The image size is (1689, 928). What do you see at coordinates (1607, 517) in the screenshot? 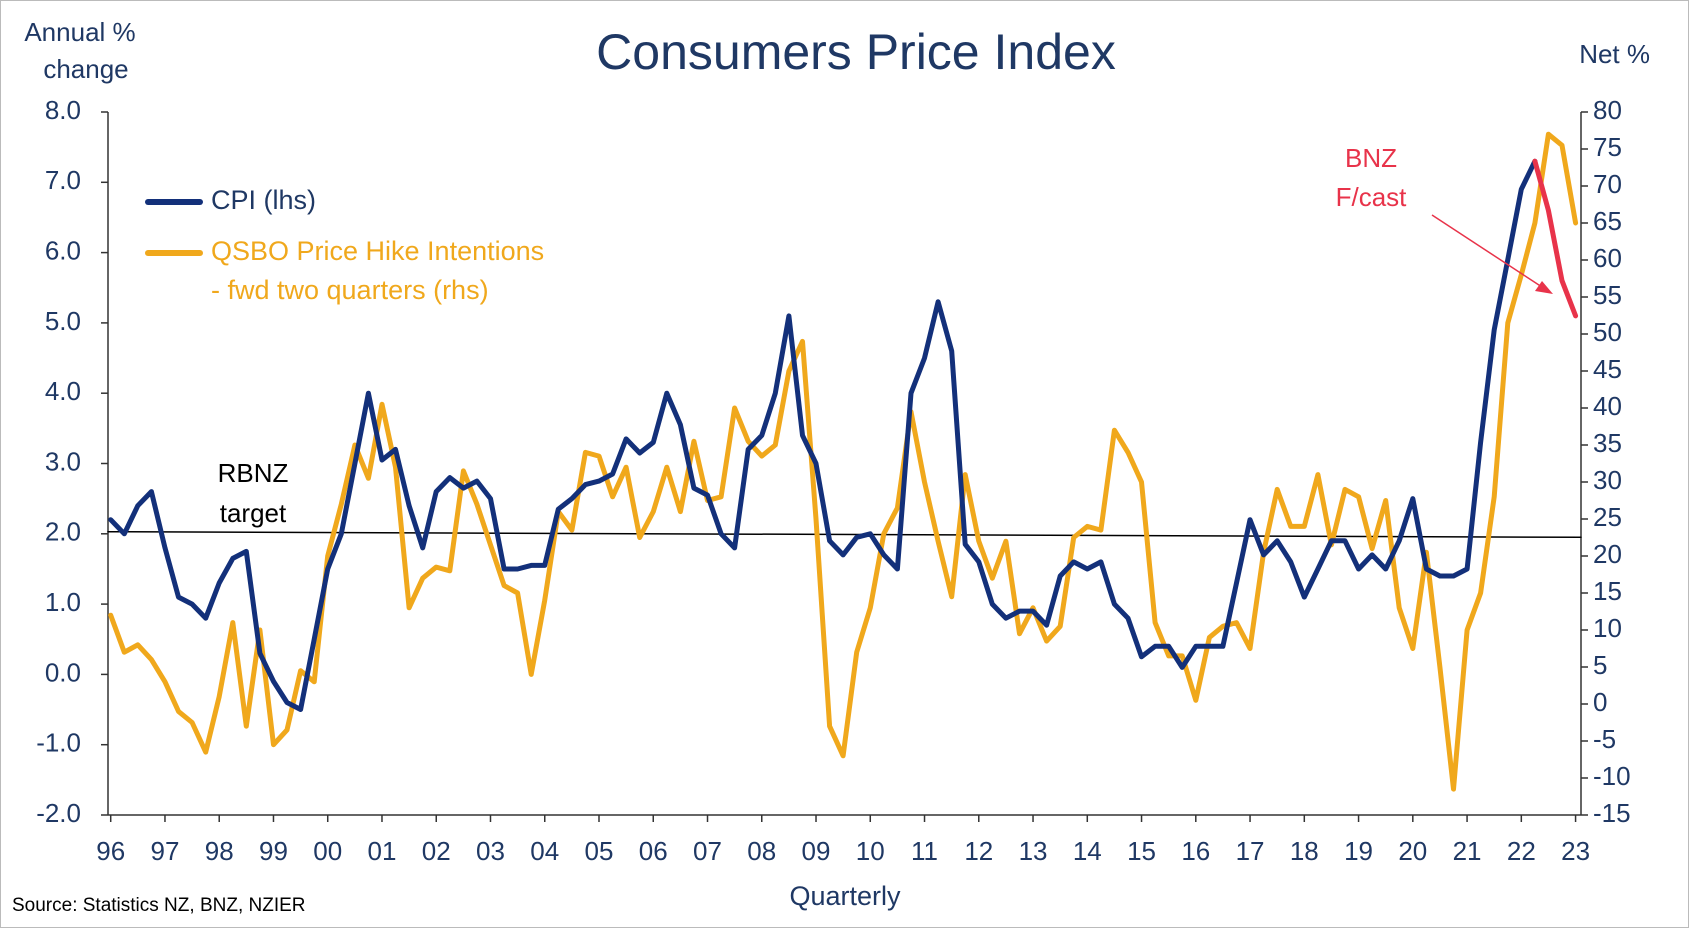
I see `y2-tick-label: 25` at bounding box center [1607, 517].